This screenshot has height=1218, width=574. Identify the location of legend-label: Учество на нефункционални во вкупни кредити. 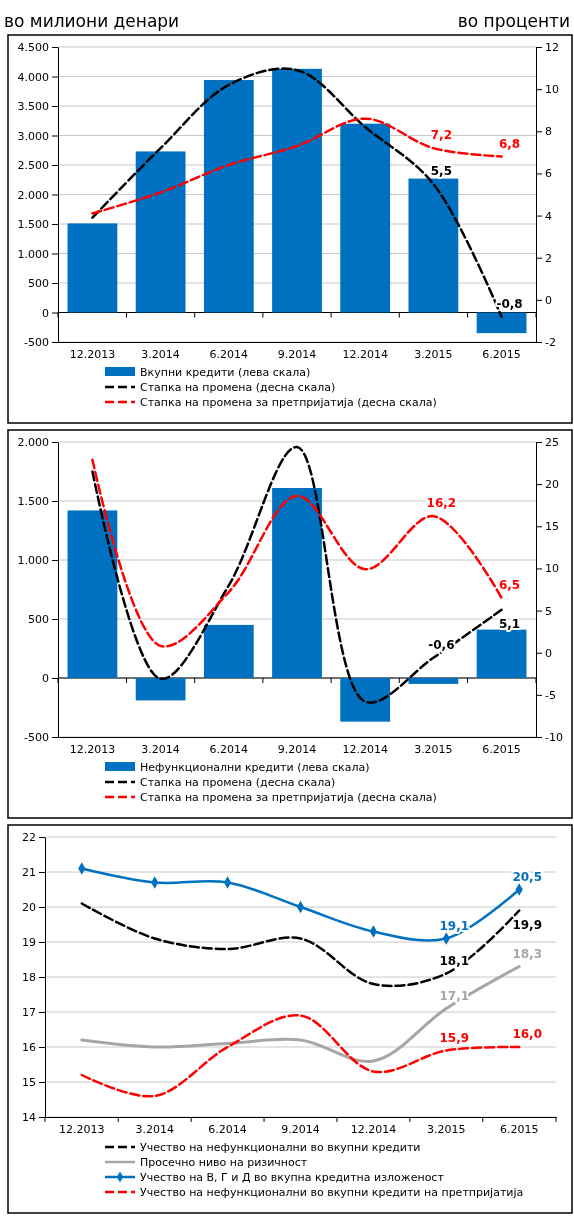
(280, 1147).